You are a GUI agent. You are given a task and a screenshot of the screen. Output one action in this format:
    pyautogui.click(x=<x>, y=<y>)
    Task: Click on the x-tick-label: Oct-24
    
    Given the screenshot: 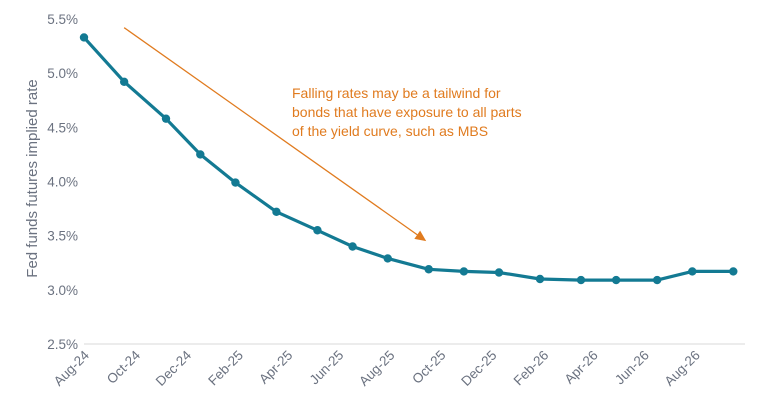 What is the action you would take?
    pyautogui.click(x=124, y=367)
    